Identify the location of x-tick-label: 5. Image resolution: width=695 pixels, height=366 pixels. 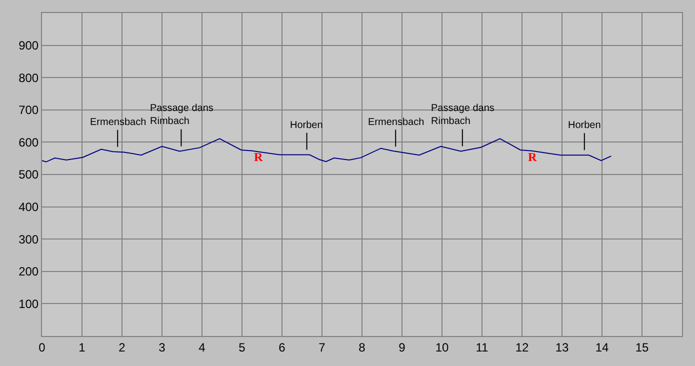
(242, 347).